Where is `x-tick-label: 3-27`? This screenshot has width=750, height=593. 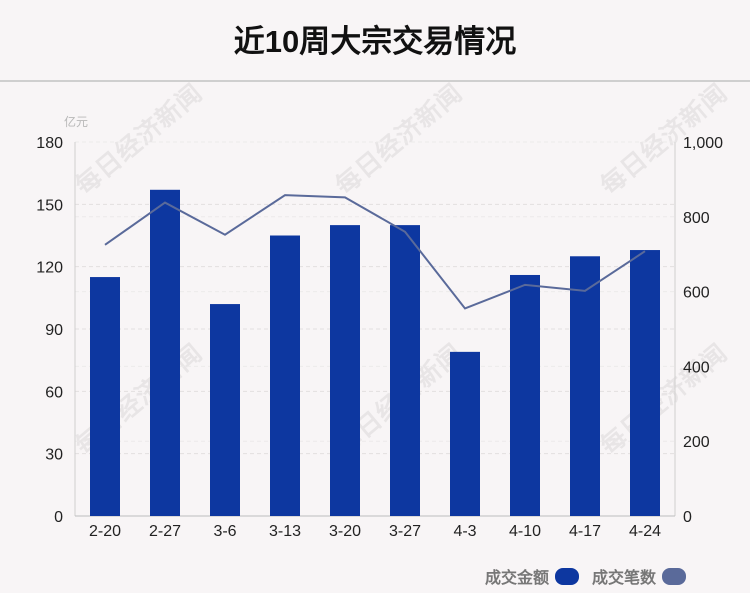
x-tick-label: 3-27 is located at coordinates (405, 531).